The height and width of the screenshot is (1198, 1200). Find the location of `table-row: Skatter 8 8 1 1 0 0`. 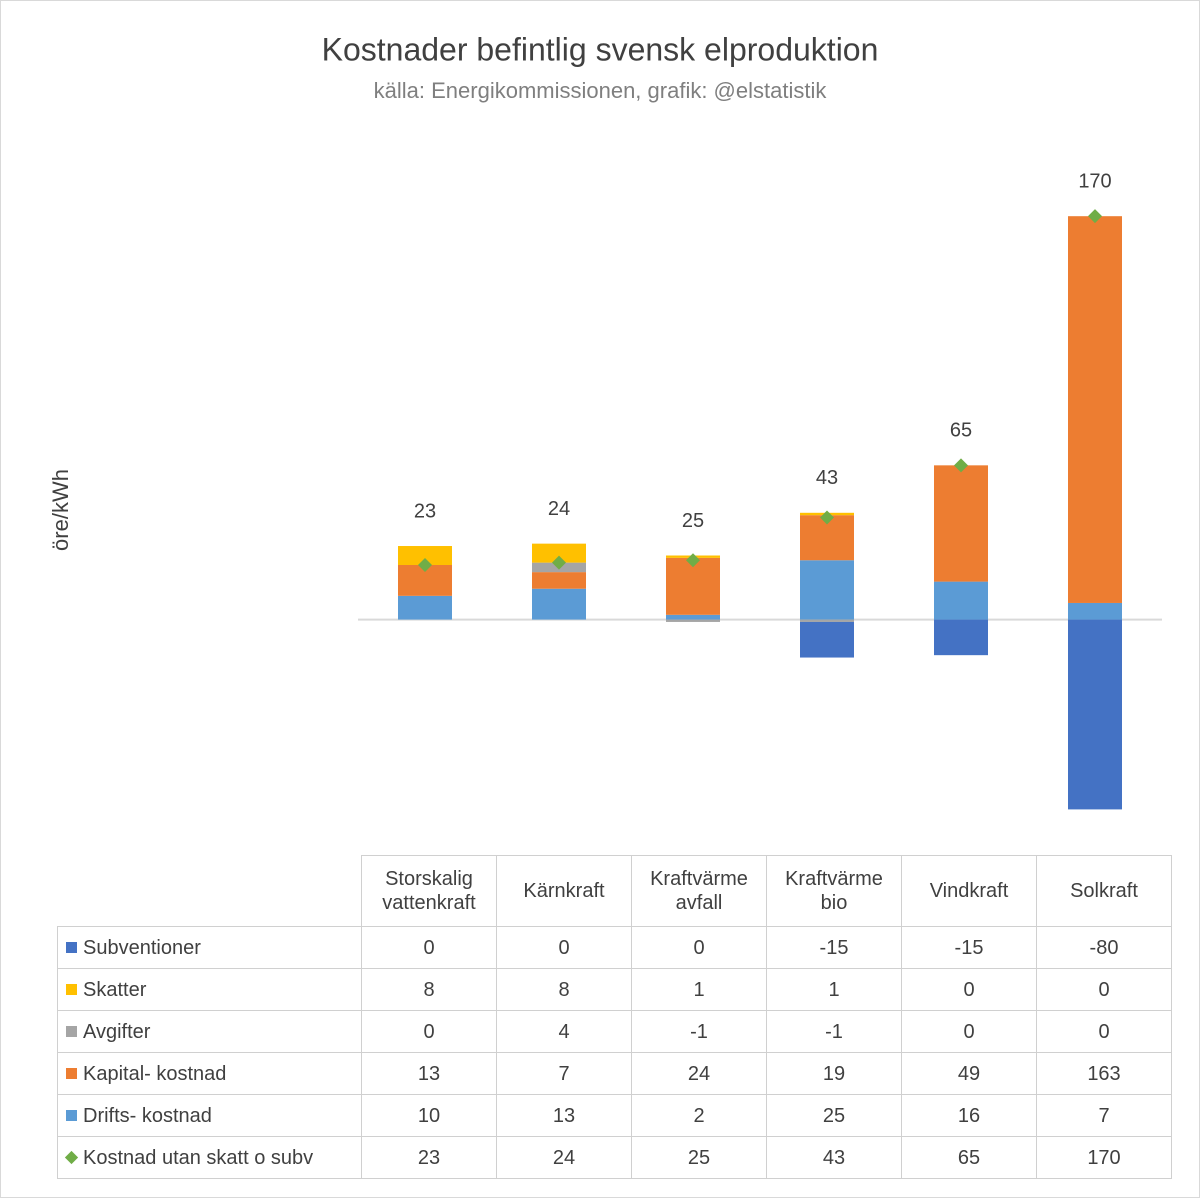

table-row: Skatter 8 8 1 1 0 0 is located at coordinates (614, 989).